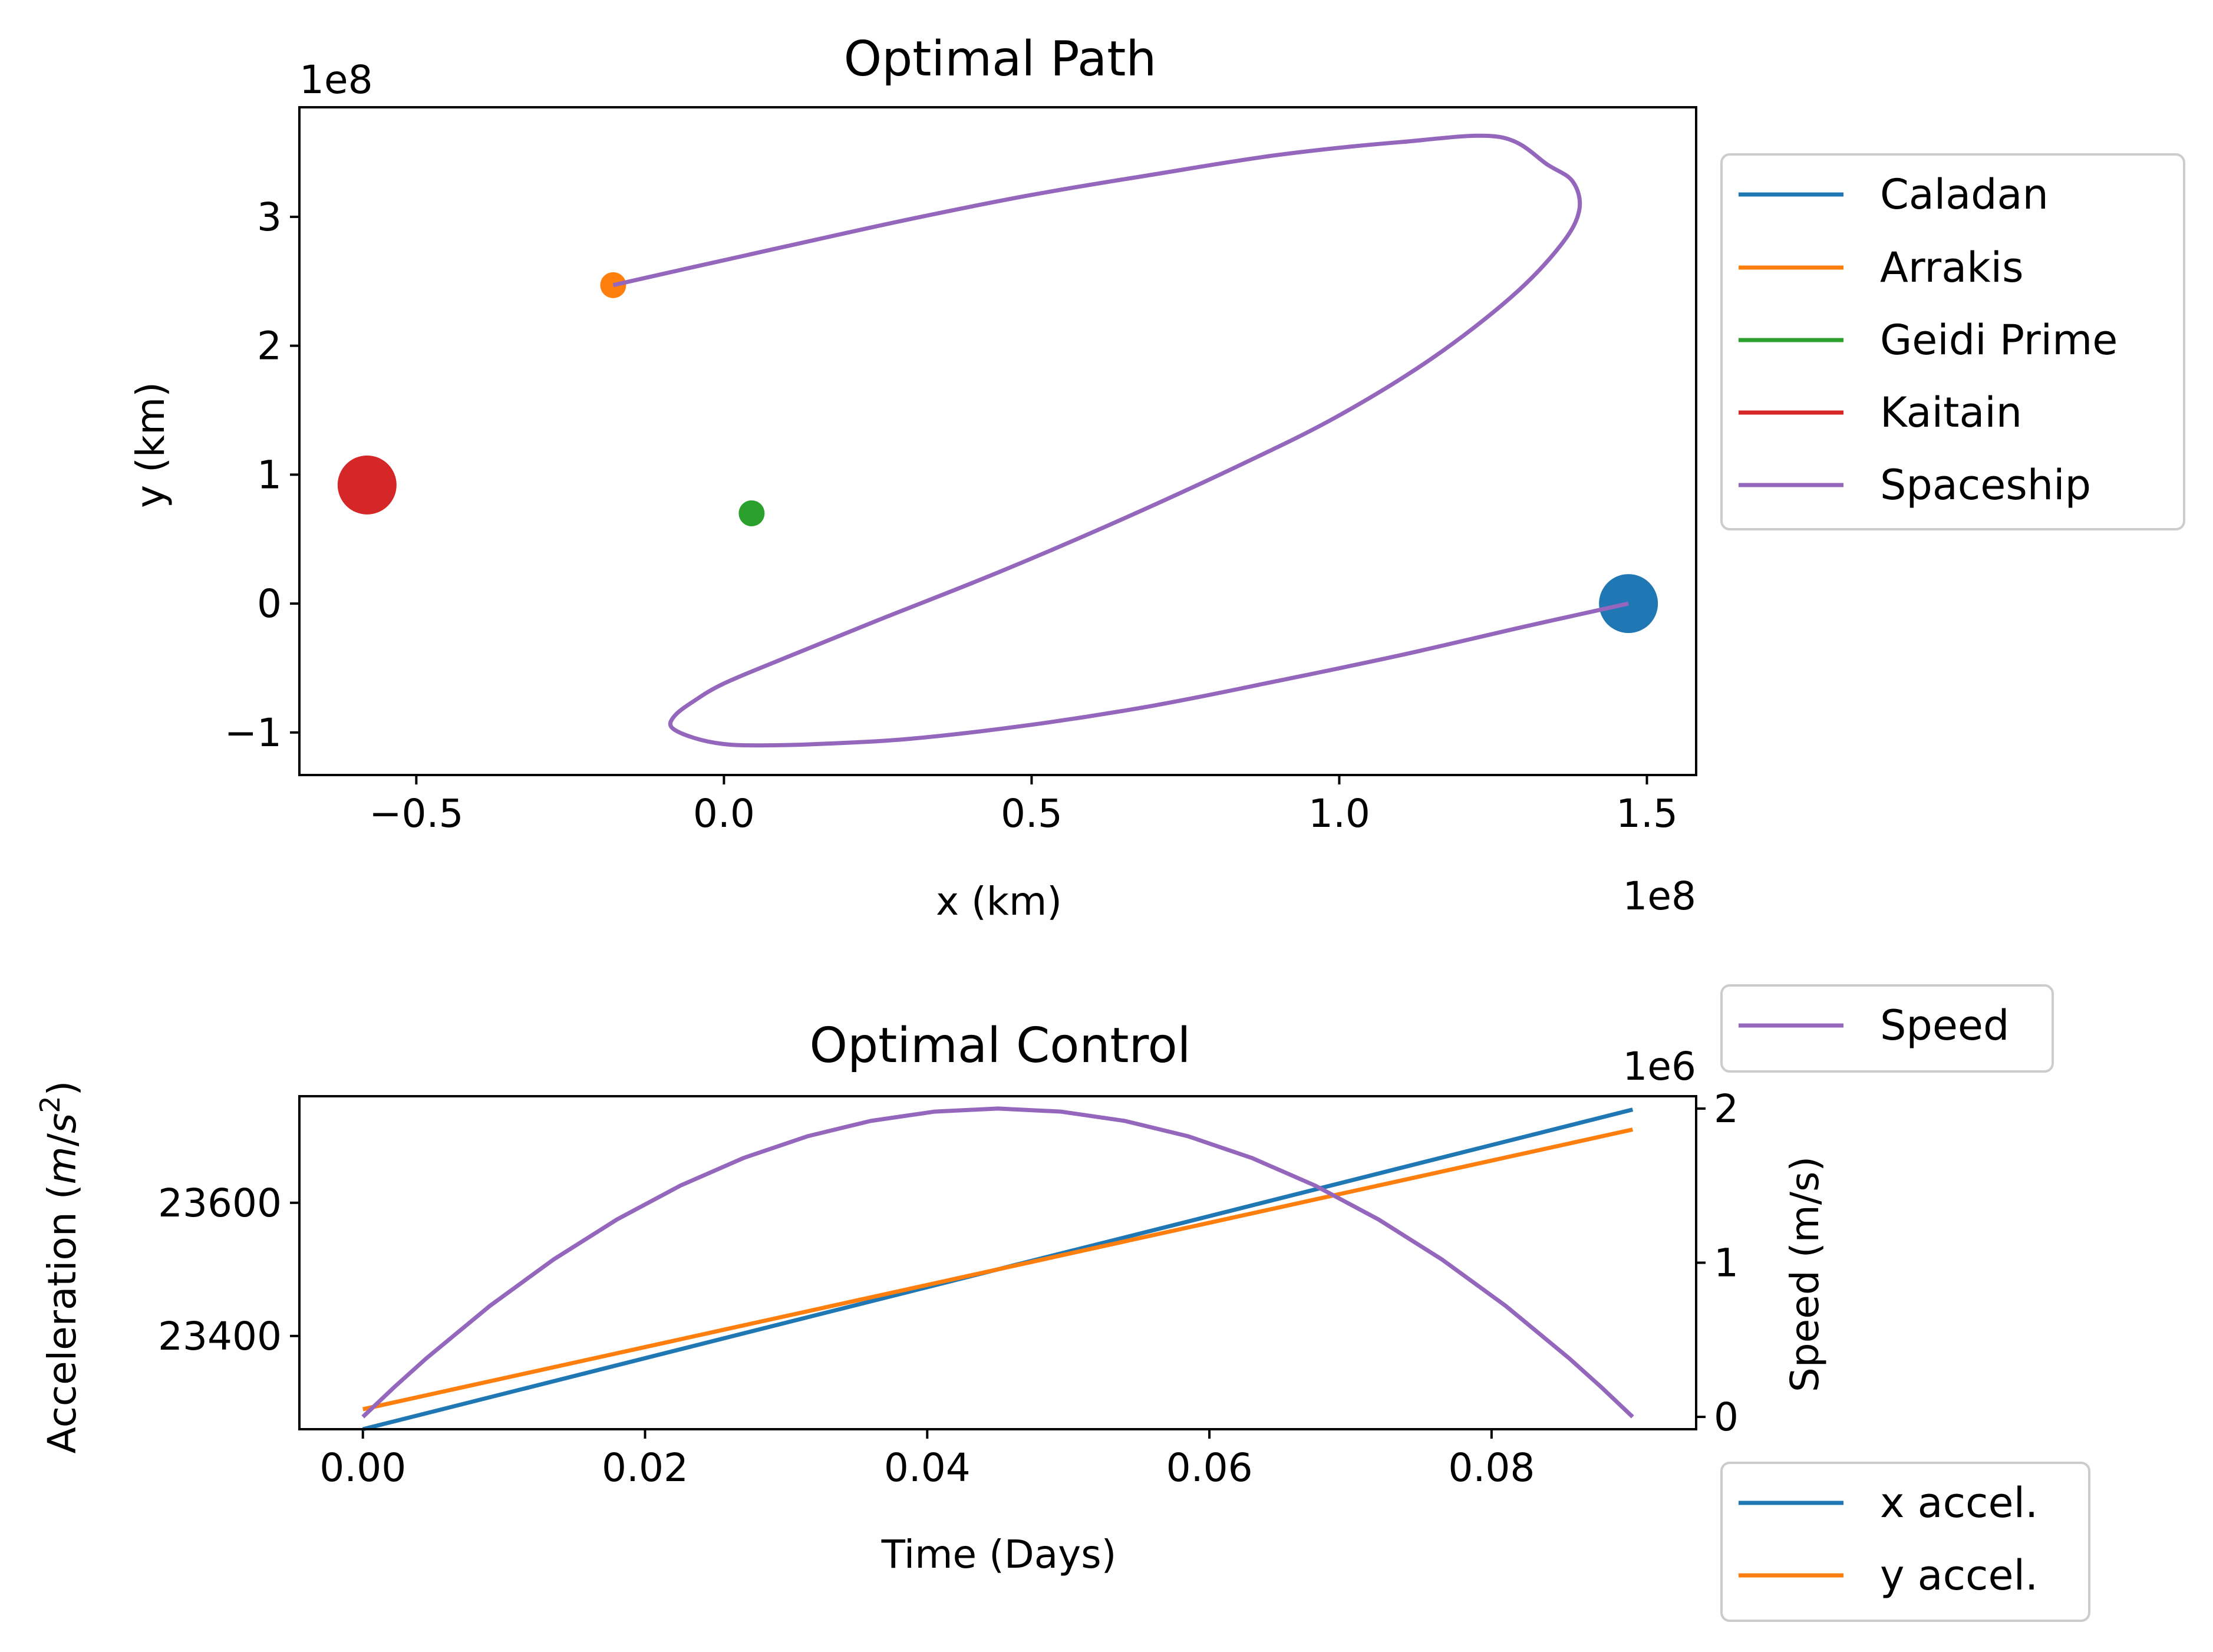 The width and height of the screenshot is (2213, 1652). I want to click on bottom-x-axis-label: Time (Days), so click(999, 1555).